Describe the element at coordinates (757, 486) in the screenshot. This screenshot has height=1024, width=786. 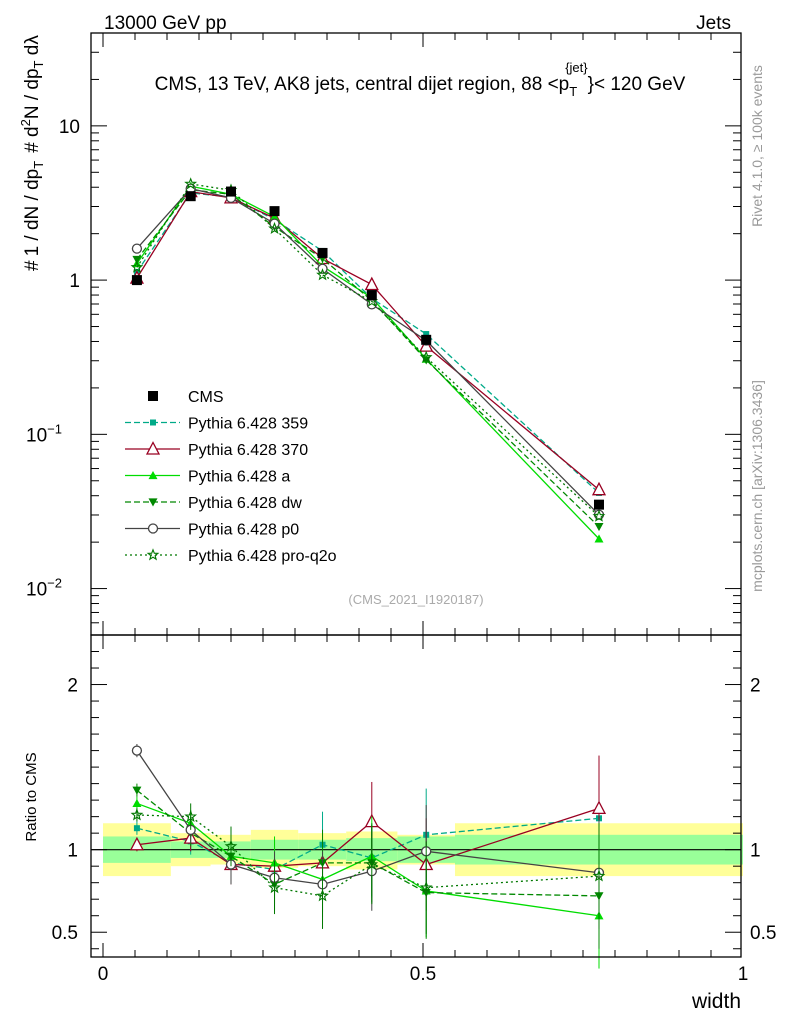
I see `mcplots-label: mcplots.cern.ch [arXiv:1306.3436]` at that location.